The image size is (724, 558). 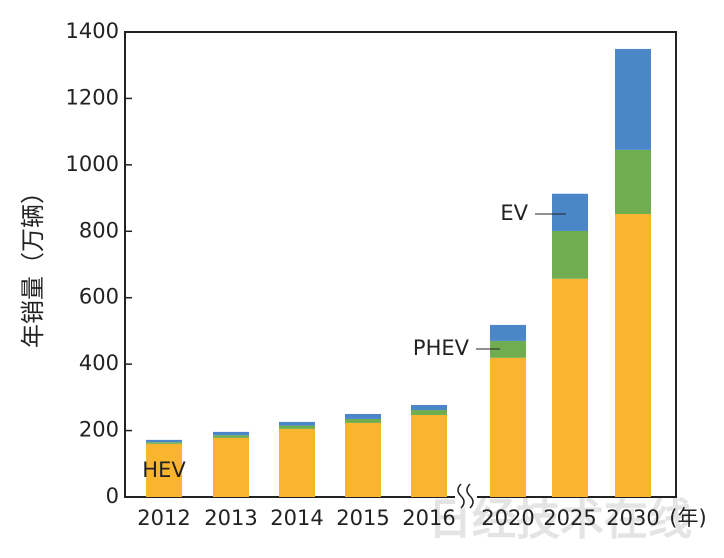 What do you see at coordinates (507, 518) in the screenshot?
I see `x-tick-label: 2020` at bounding box center [507, 518].